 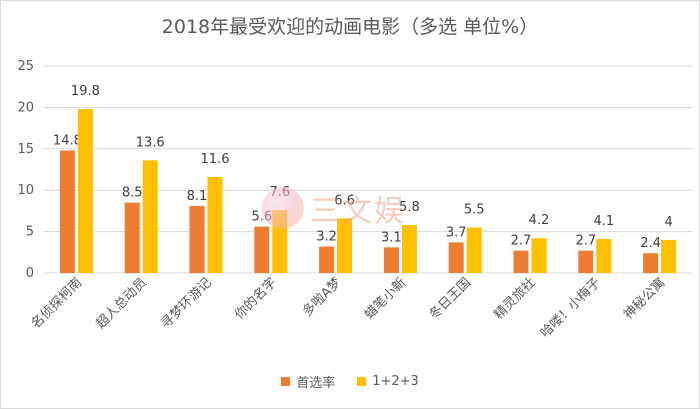 What do you see at coordinates (474, 209) in the screenshot?
I see `data-label: 5.5` at bounding box center [474, 209].